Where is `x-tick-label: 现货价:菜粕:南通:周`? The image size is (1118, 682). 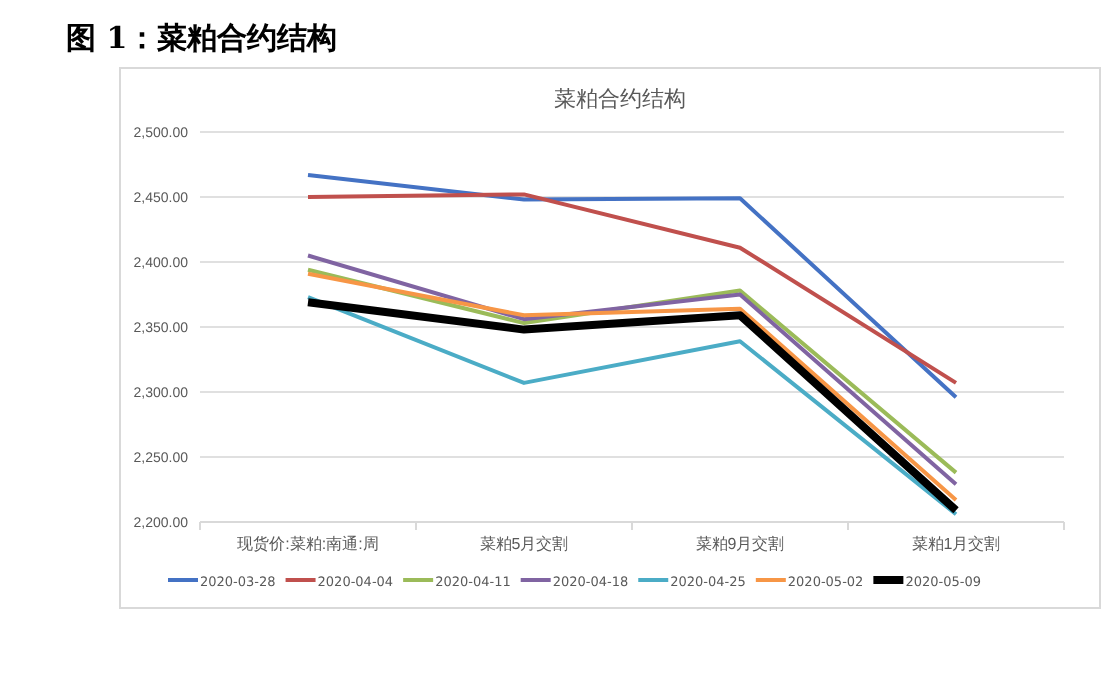
x-tick-label: 现货价:菜粕:南通:周 is located at coordinates (308, 544).